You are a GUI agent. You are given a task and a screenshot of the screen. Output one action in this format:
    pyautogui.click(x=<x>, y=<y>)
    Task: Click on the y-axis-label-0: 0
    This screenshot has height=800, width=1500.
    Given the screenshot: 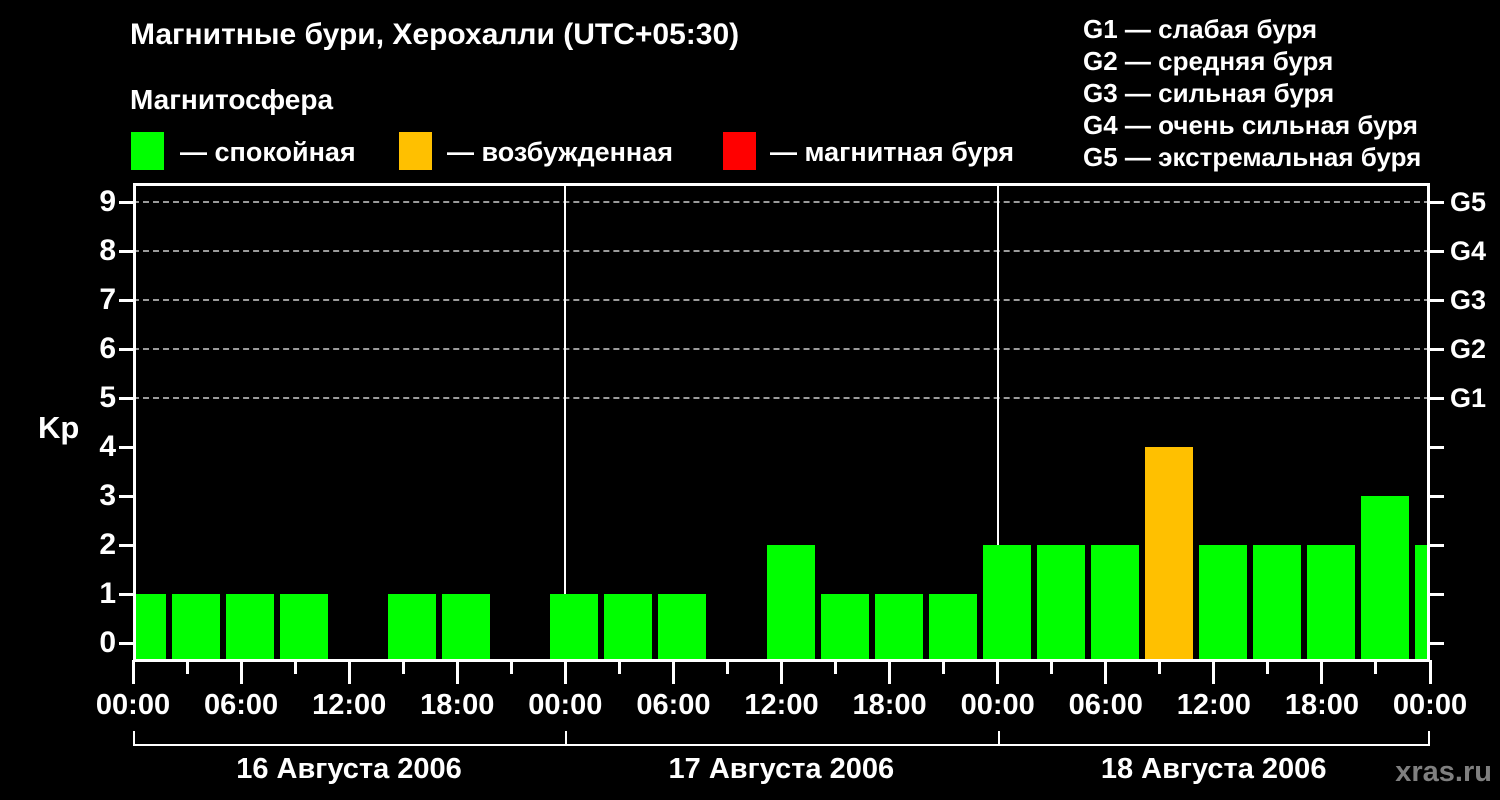 What is the action you would take?
    pyautogui.click(x=107, y=642)
    